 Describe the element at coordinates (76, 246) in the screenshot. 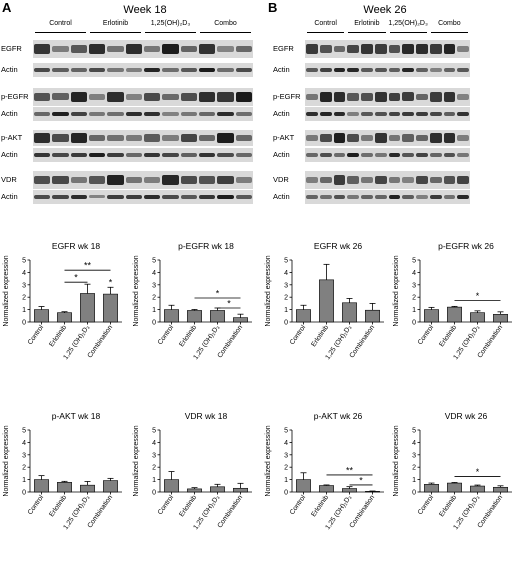

I see `chart-title: EGFR wk 18` at that location.